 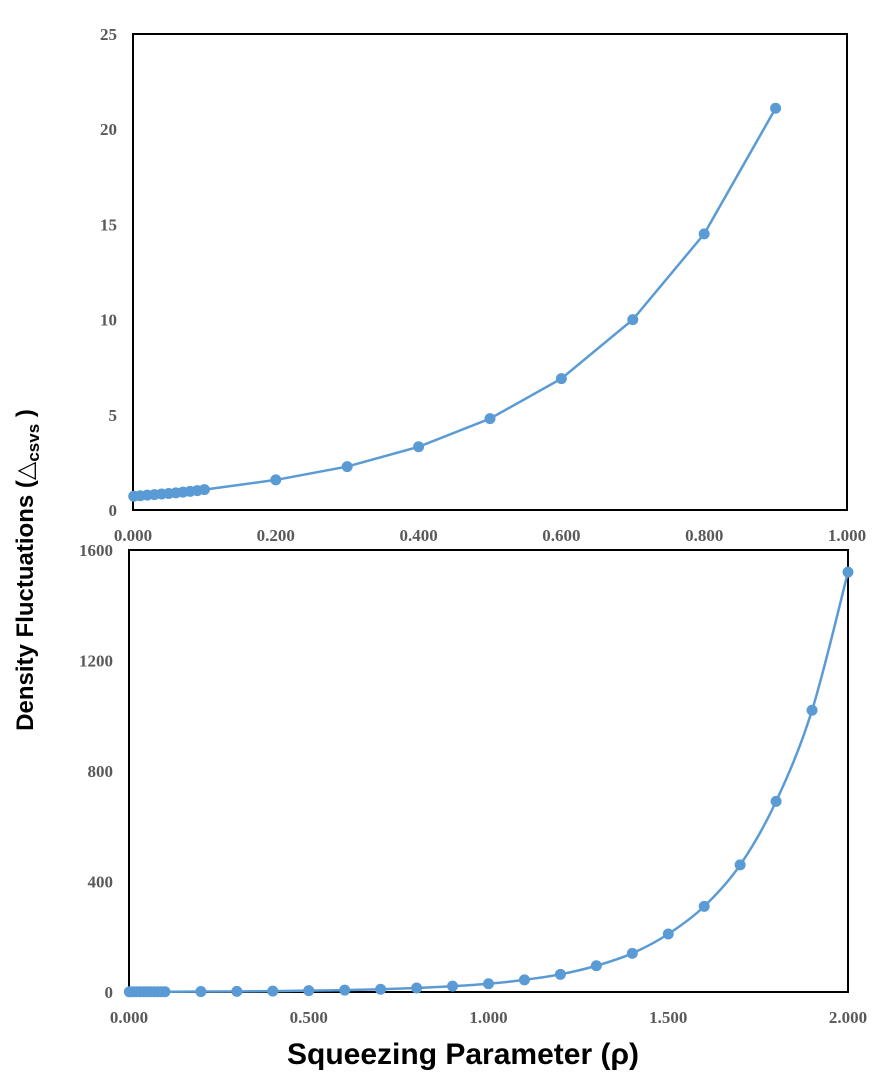 What do you see at coordinates (113, 415) in the screenshot?
I see `top-y-tick-label: 5` at bounding box center [113, 415].